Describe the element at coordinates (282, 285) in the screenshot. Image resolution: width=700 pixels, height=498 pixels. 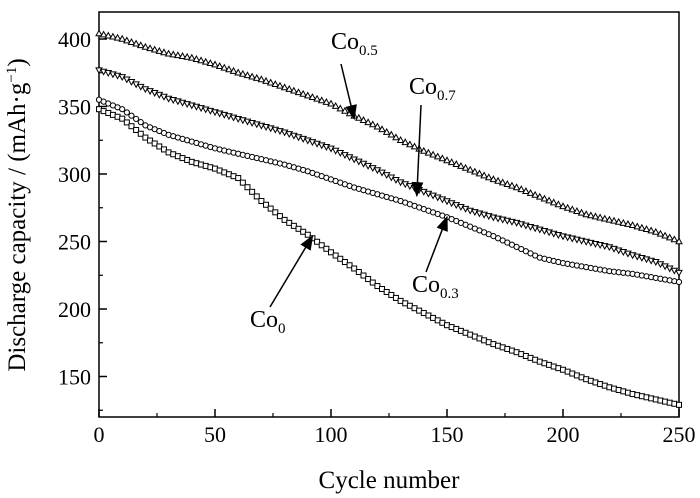
I see `annotation-Co0: Co0` at that location.